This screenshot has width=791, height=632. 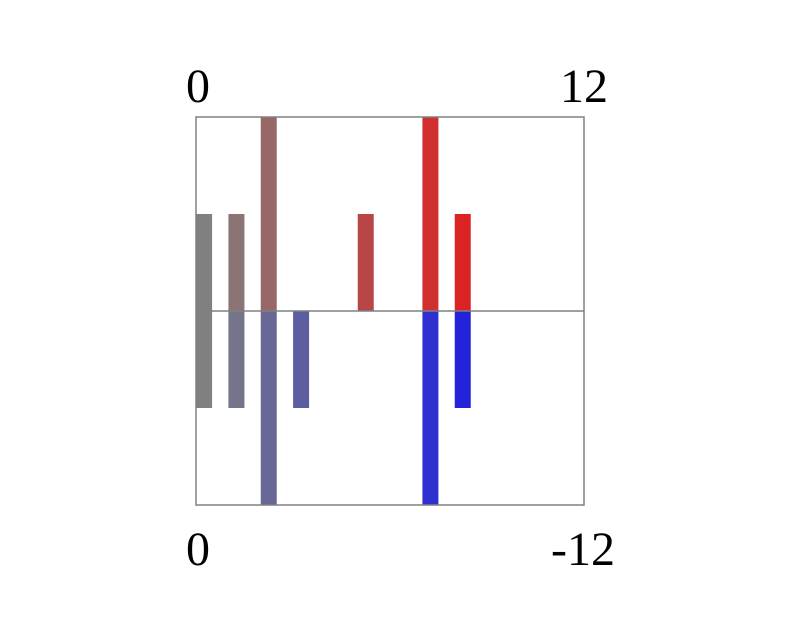 What do you see at coordinates (584, 86) in the screenshot?
I see `top-right-tick-label: 12` at bounding box center [584, 86].